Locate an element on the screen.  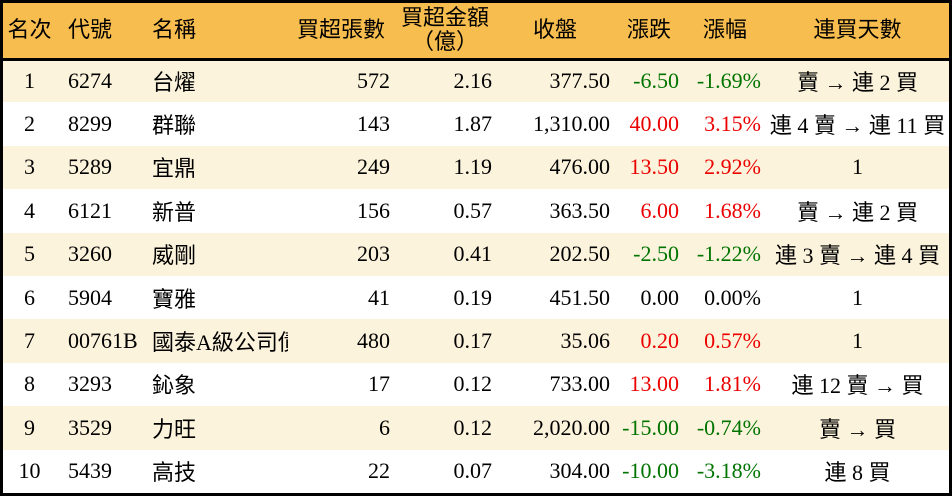
cell-close: 202.50 is located at coordinates (580, 254).